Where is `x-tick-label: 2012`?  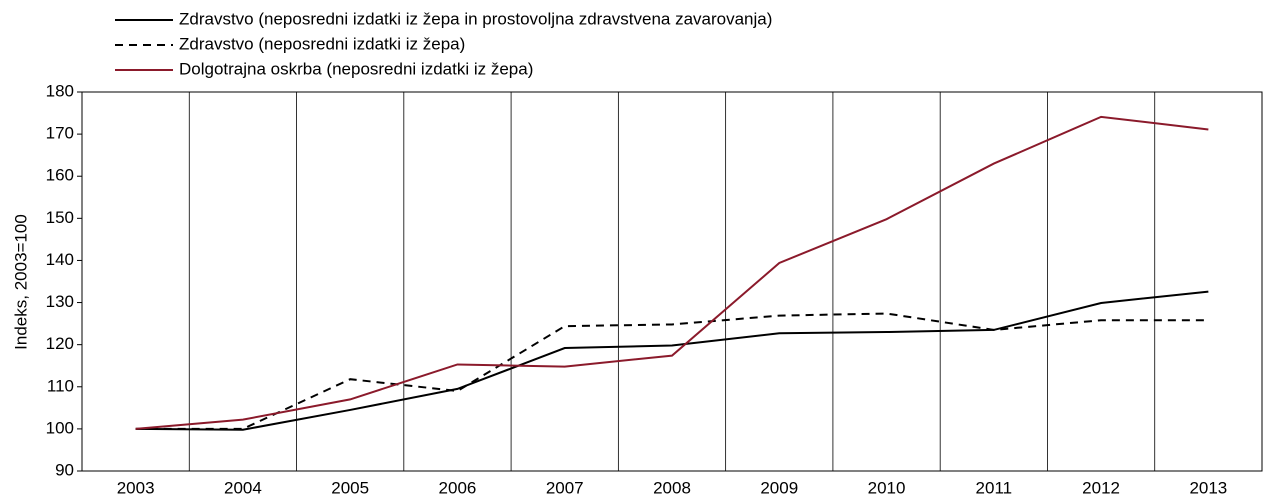 x-tick-label: 2012 is located at coordinates (1101, 487).